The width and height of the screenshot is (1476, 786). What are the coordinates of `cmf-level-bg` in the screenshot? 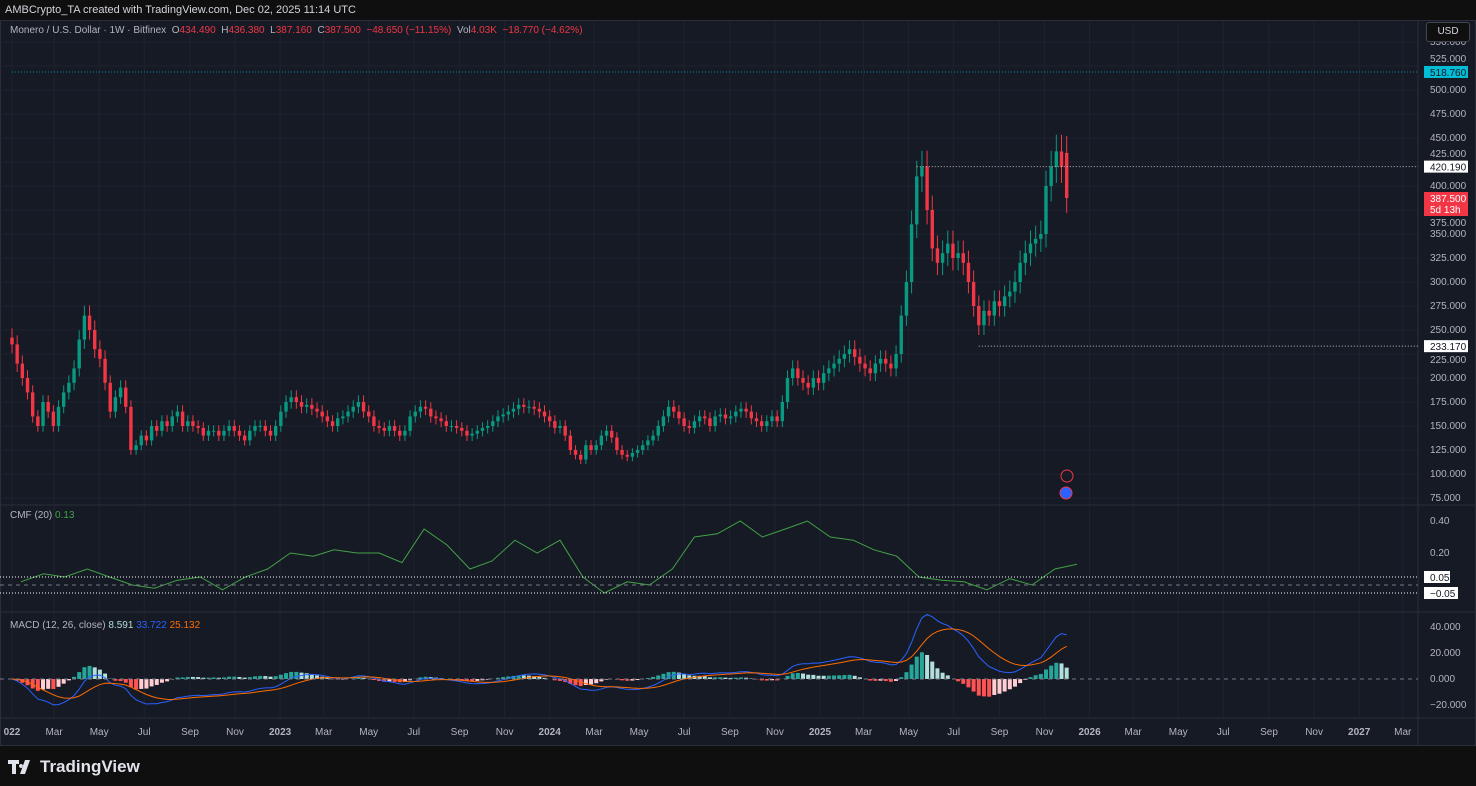 It's located at (1437, 577).